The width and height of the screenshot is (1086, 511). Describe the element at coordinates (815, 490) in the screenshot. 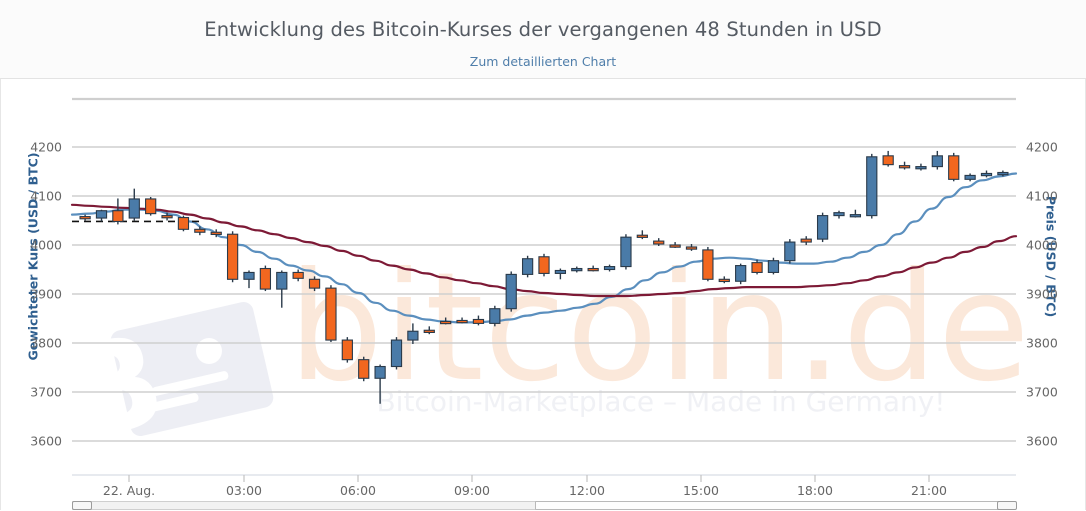

I see `x-axis-tick-label: 18:00` at that location.